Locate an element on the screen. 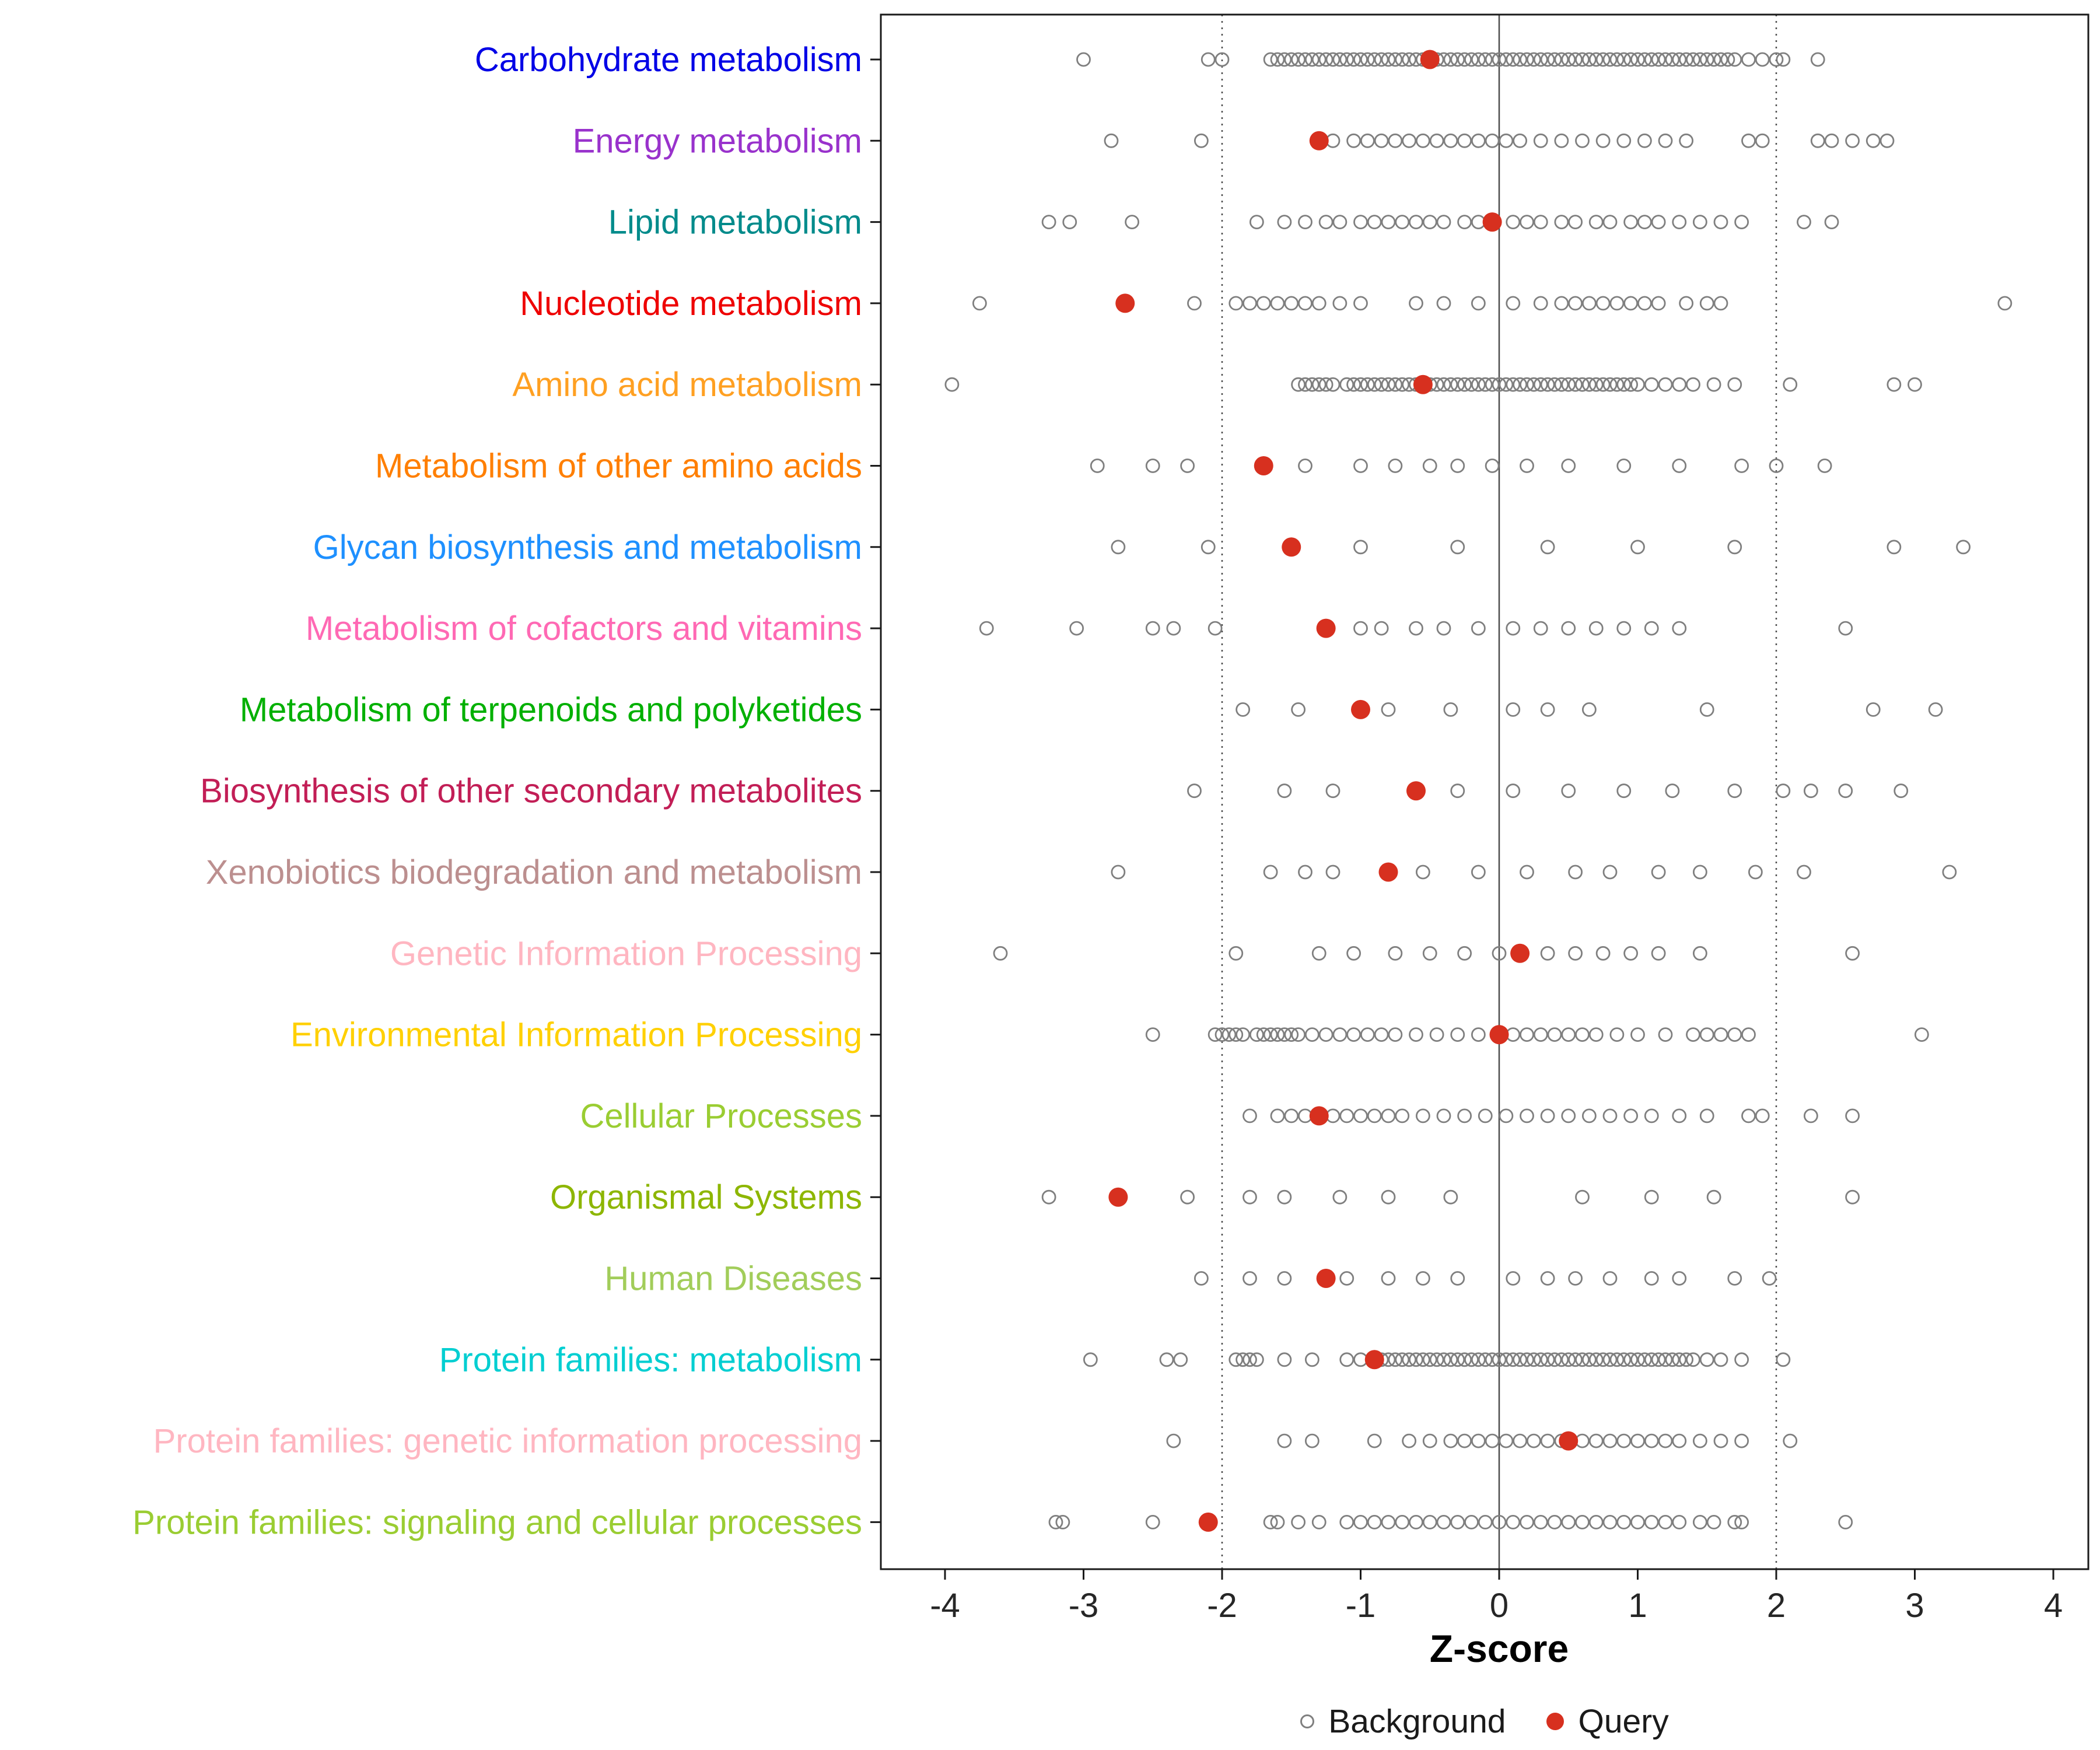 The height and width of the screenshot is (1750, 2100). query-point is located at coordinates (1326, 1279).